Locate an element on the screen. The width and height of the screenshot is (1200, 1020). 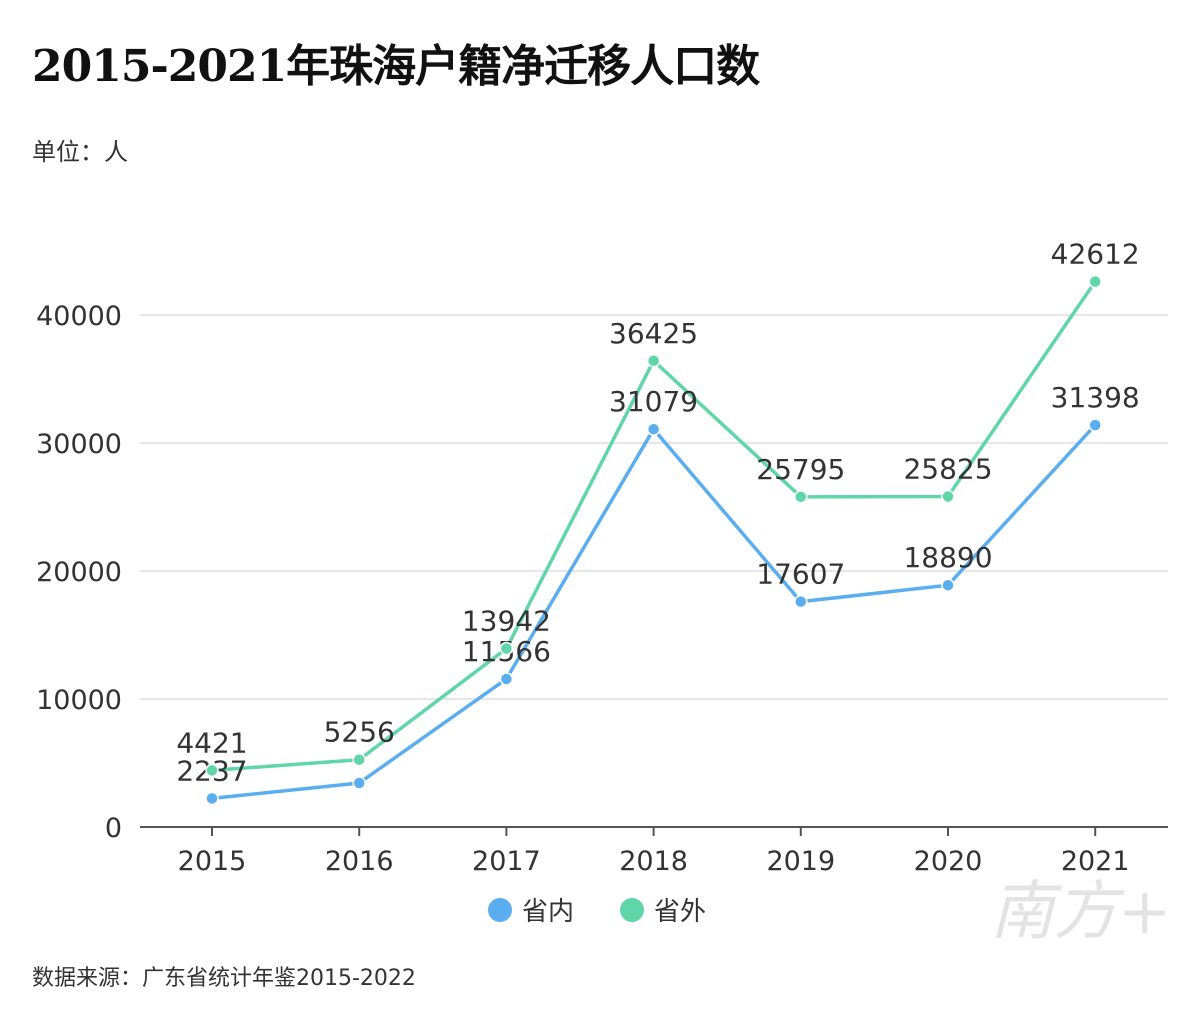
data-label: 31079 is located at coordinates (653, 401).